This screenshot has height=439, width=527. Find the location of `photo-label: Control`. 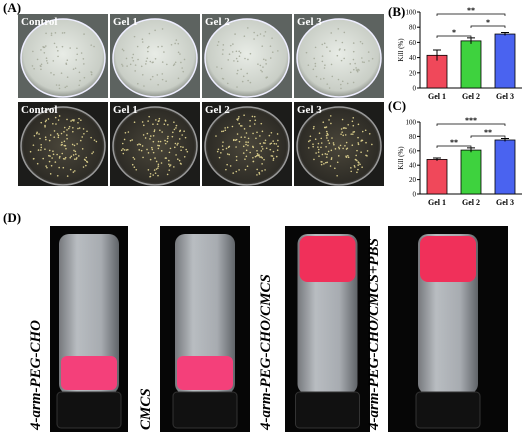

photo-label: Control is located at coordinates (39, 22).